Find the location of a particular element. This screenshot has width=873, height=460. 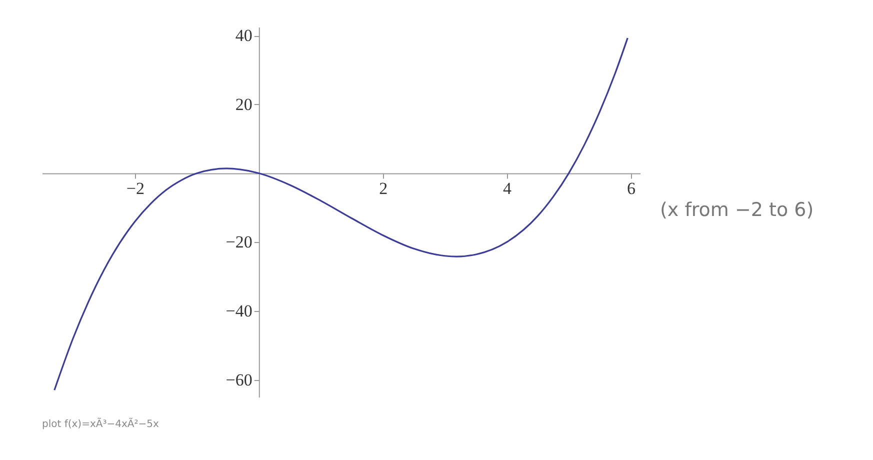

x-tick-label: 6 is located at coordinates (631, 188).